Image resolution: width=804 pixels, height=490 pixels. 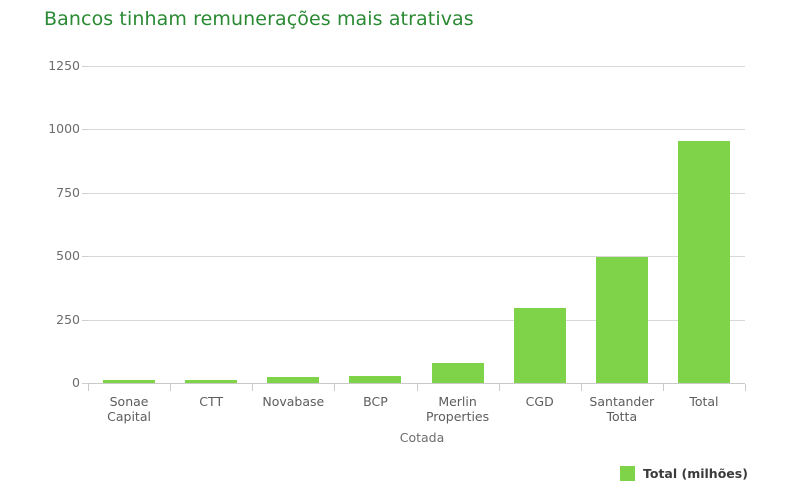 What do you see at coordinates (627, 473) in the screenshot?
I see `legend-swatch-total` at bounding box center [627, 473].